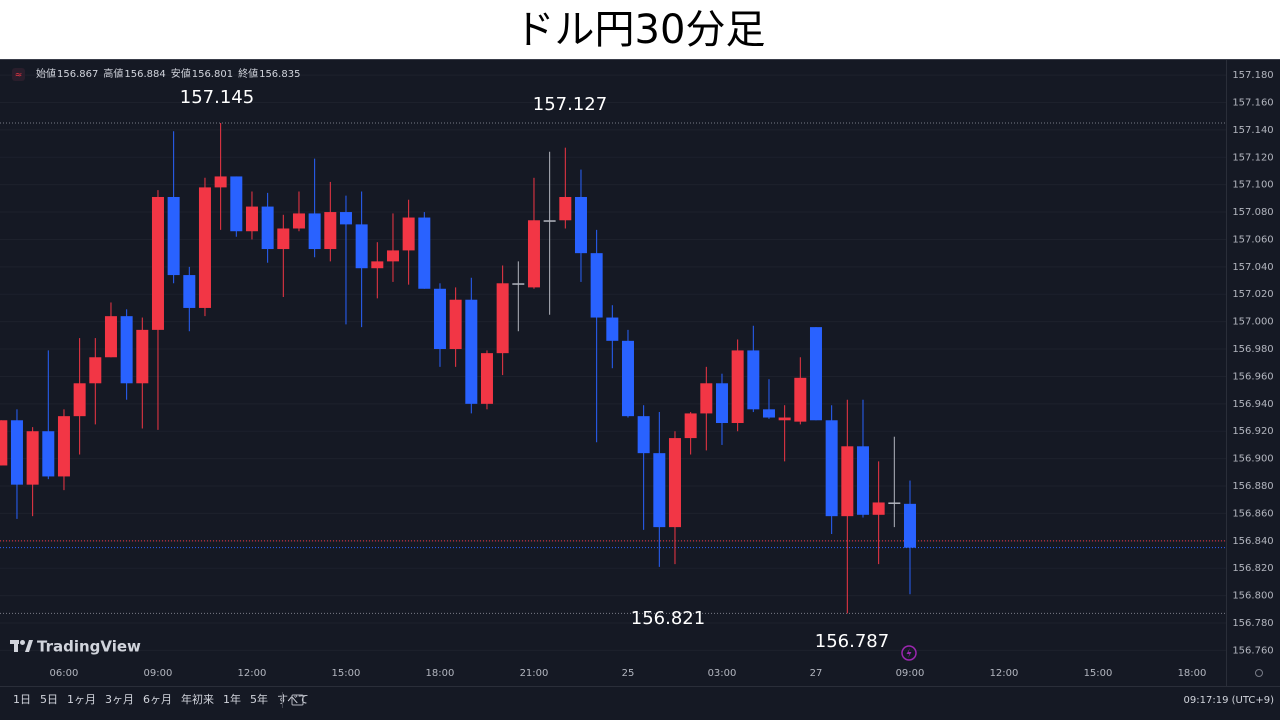 The width and height of the screenshot is (1280, 720). What do you see at coordinates (1252, 212) in the screenshot?
I see `y-tick-label: 157.080` at bounding box center [1252, 212].